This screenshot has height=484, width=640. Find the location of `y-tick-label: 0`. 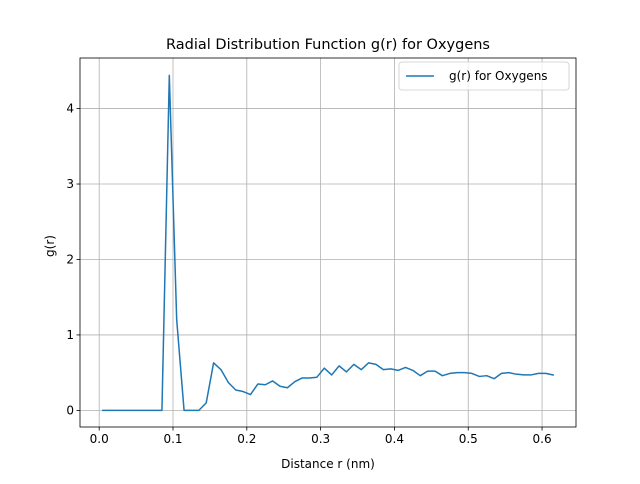

y-tick-label: 0 is located at coordinates (70, 410).